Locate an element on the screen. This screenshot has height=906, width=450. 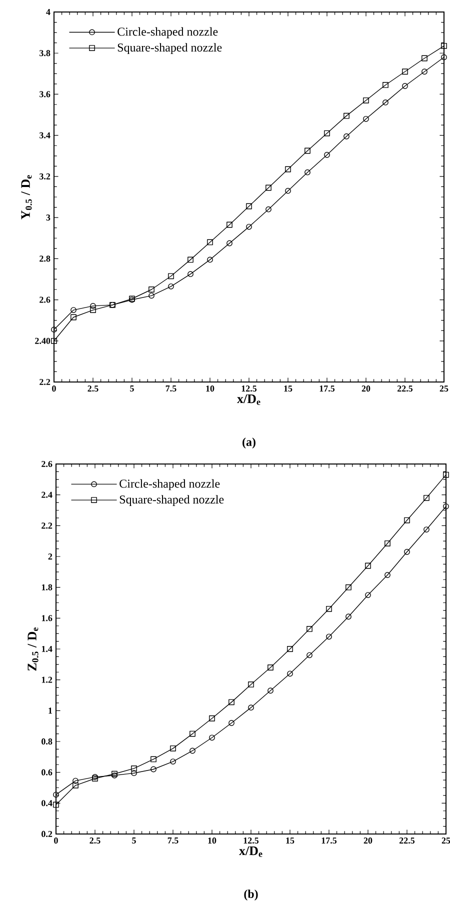
y-tick-label: 2.4 is located at coordinates (47, 495).